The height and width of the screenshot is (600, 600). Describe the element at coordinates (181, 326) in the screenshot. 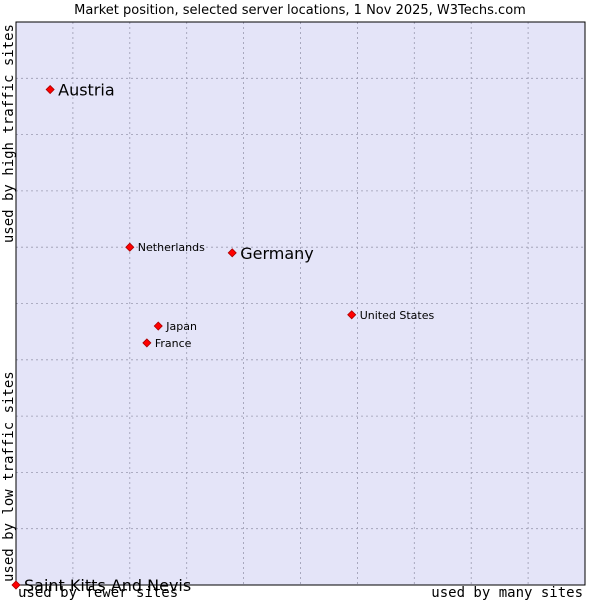

I see `point-label-japan: Japan` at that location.